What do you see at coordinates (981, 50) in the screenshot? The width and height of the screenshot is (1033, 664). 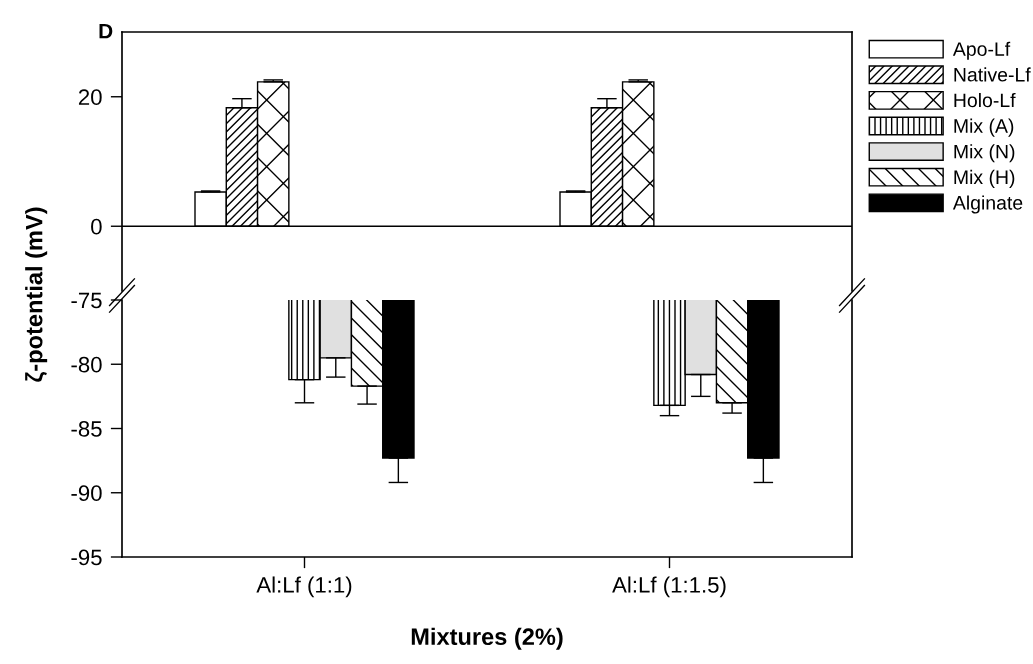 I see `legend-label: Apo-Lf` at bounding box center [981, 50].